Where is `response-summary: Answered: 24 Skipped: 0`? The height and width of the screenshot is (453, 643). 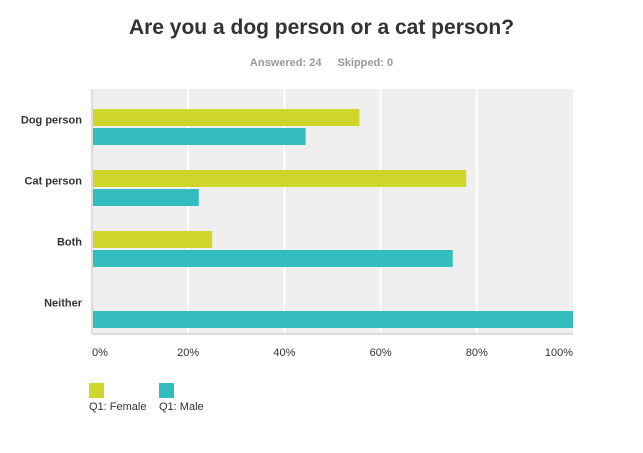 response-summary: Answered: 24 Skipped: 0 is located at coordinates (321, 63).